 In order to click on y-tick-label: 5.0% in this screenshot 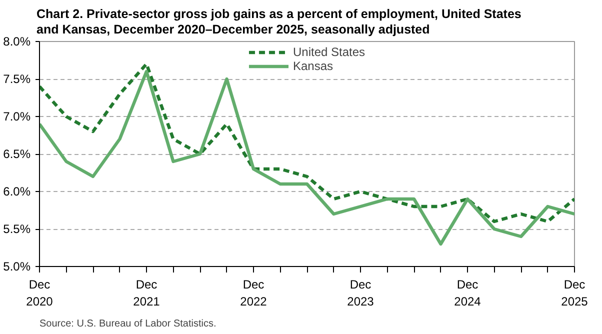, I will do `click(17, 267)`.